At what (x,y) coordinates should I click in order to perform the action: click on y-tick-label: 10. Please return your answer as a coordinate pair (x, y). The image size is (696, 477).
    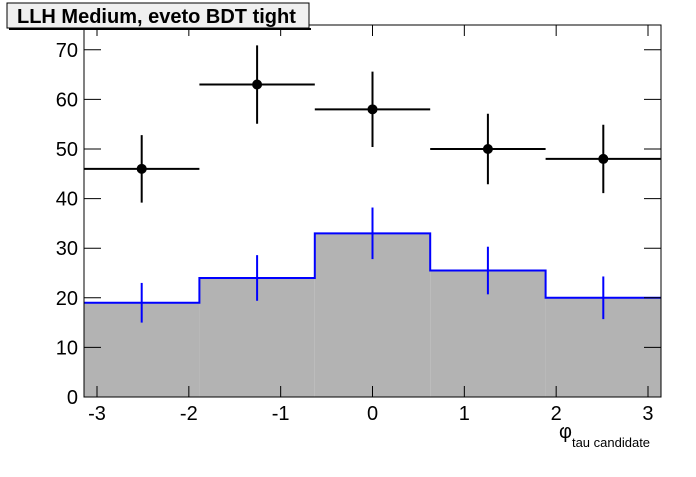
    Looking at the image, I should click on (67, 348).